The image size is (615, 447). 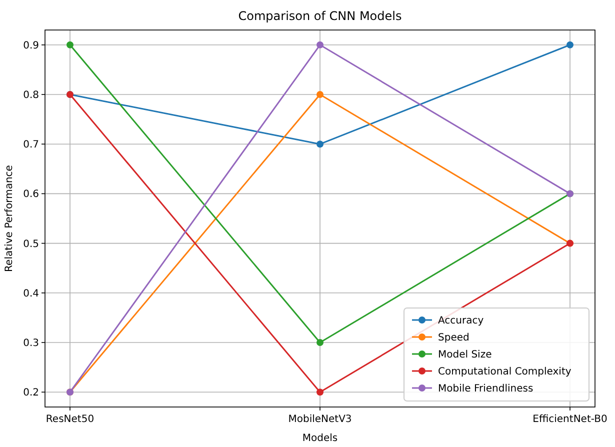 I want to click on x-tick-label: MobileNetV3, so click(x=320, y=419).